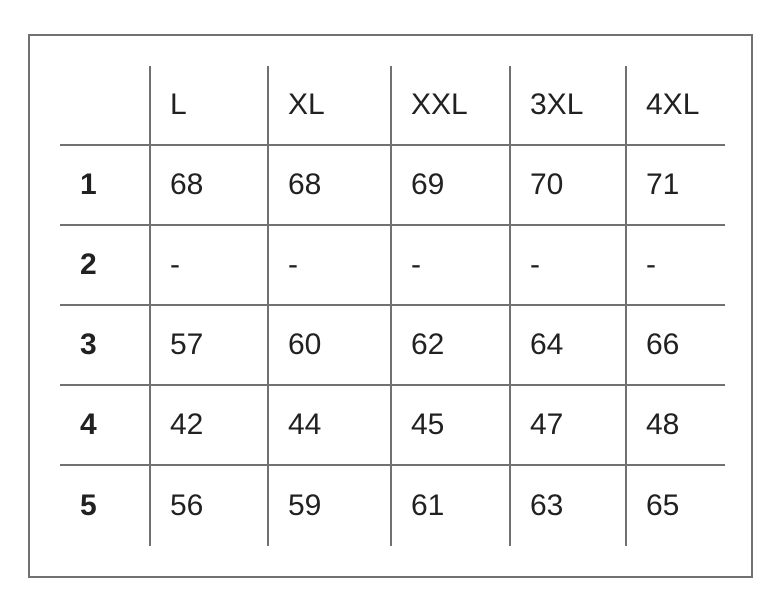 This screenshot has height=614, width=782. What do you see at coordinates (209, 505) in the screenshot?
I see `table-cell: 56` at bounding box center [209, 505].